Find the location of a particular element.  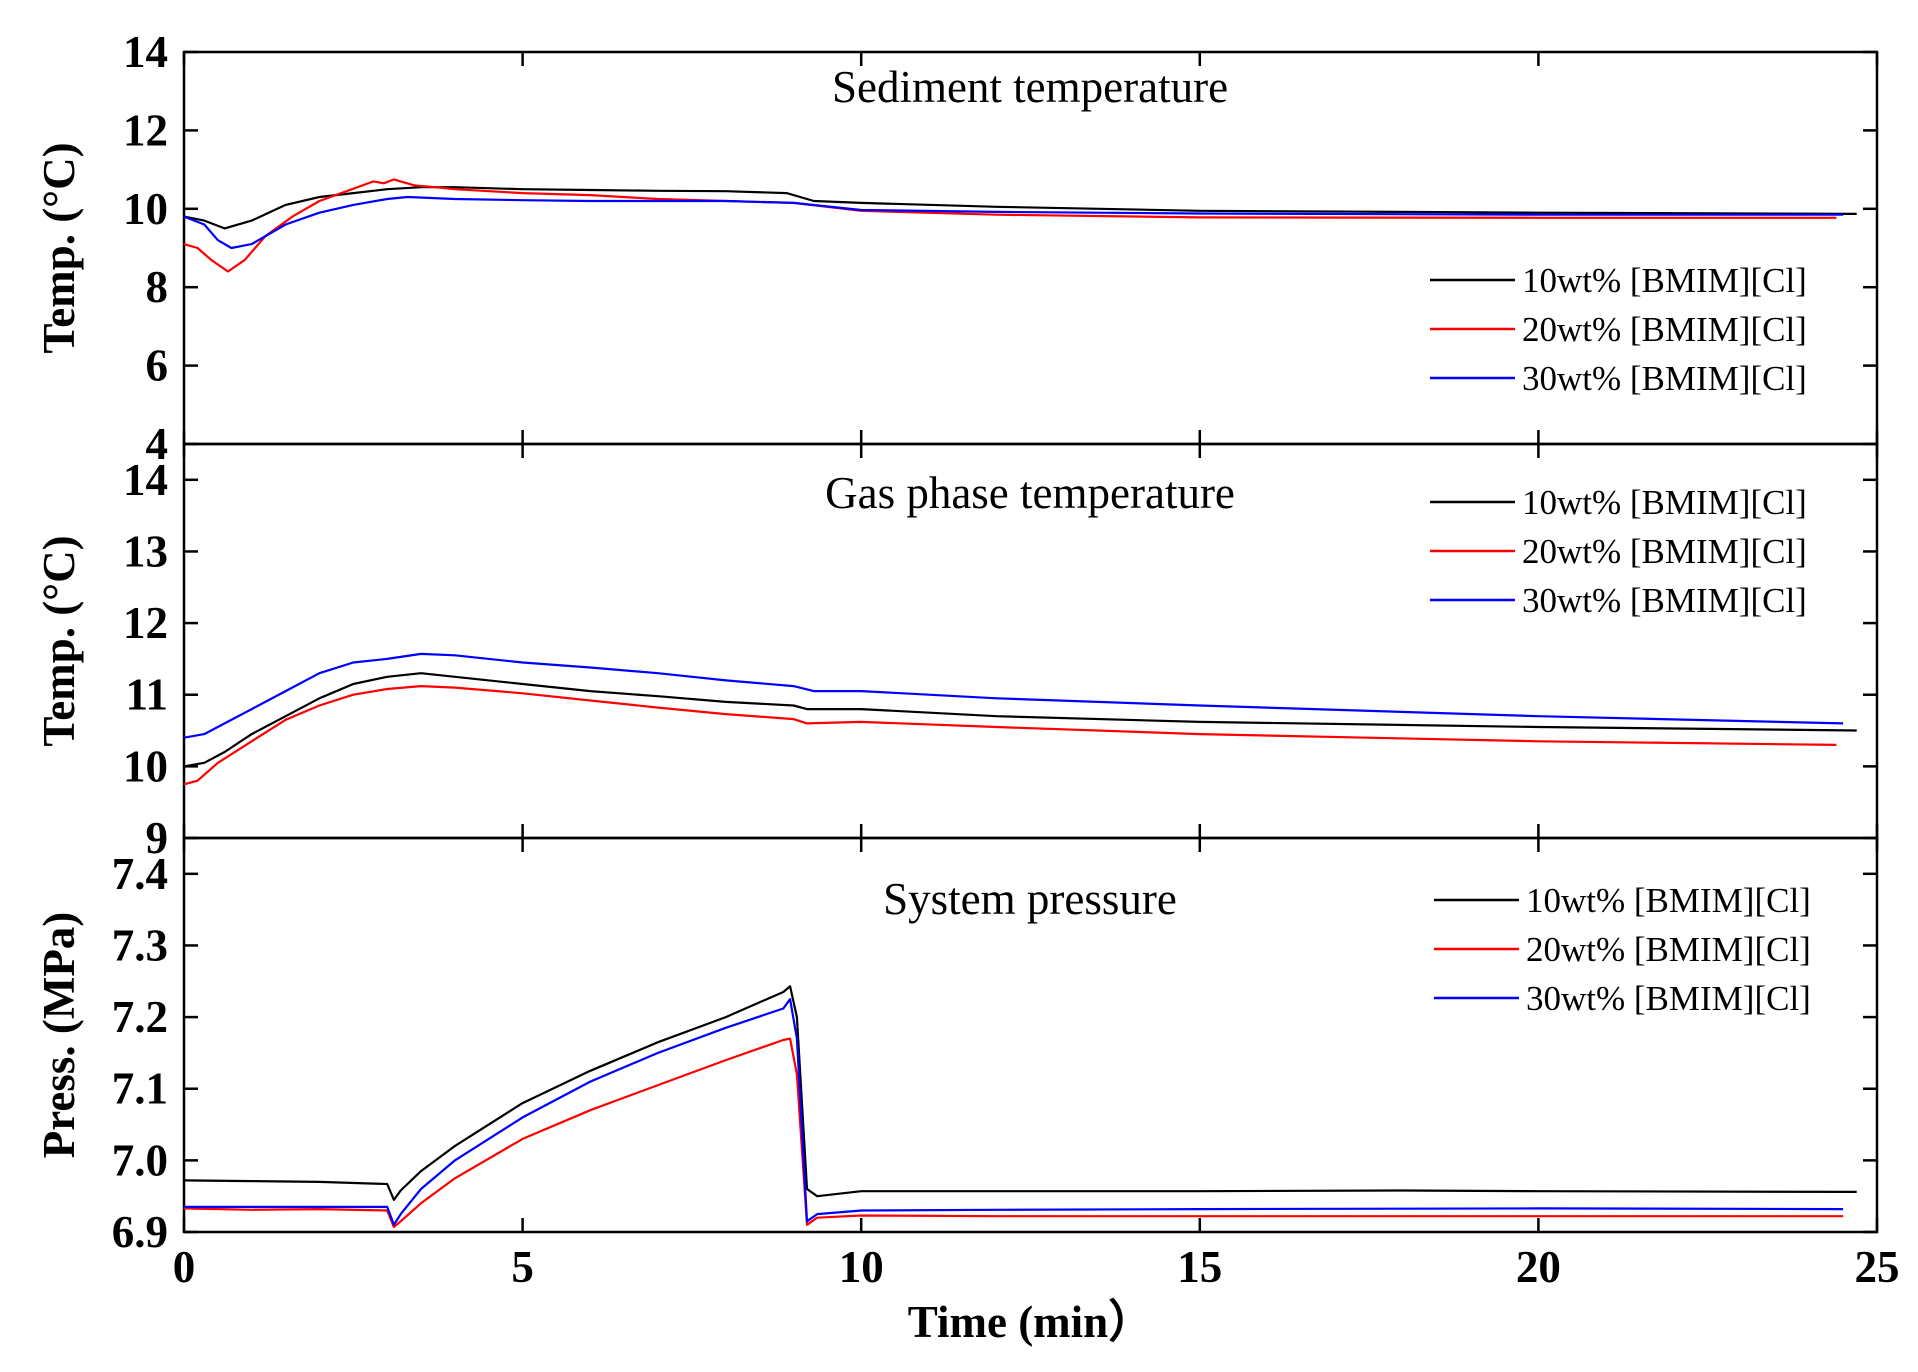

y-tick-label: 7.2 is located at coordinates (140, 1017).